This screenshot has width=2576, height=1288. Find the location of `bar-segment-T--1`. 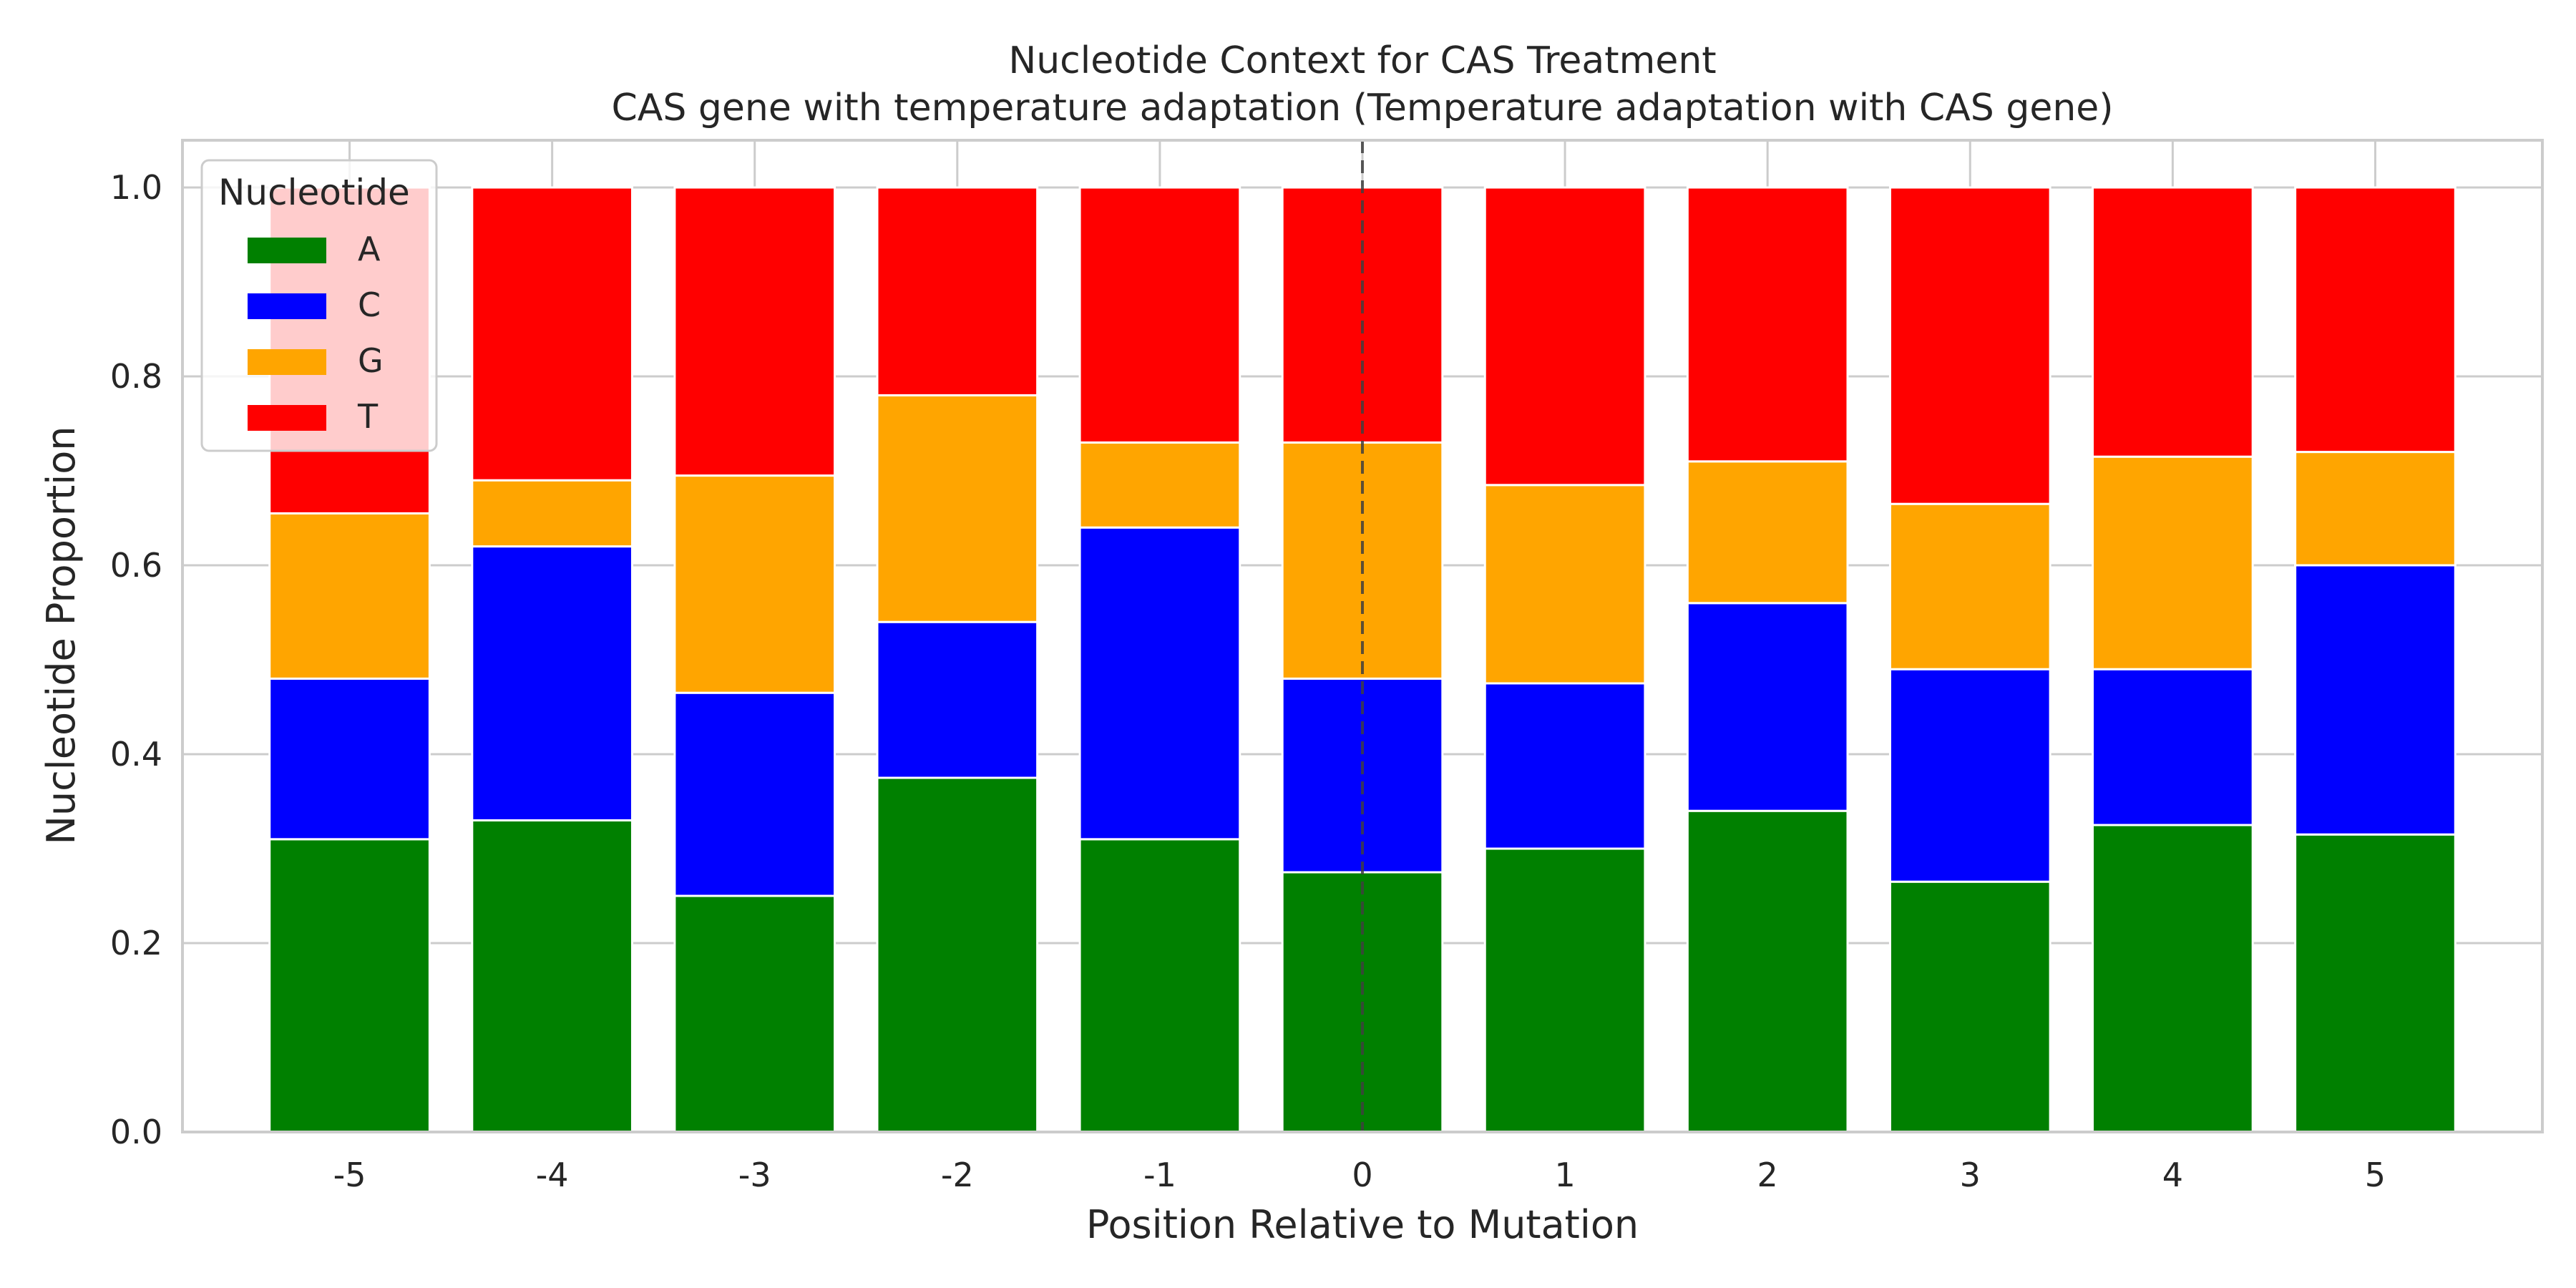

bar-segment-T--1 is located at coordinates (1159, 315).